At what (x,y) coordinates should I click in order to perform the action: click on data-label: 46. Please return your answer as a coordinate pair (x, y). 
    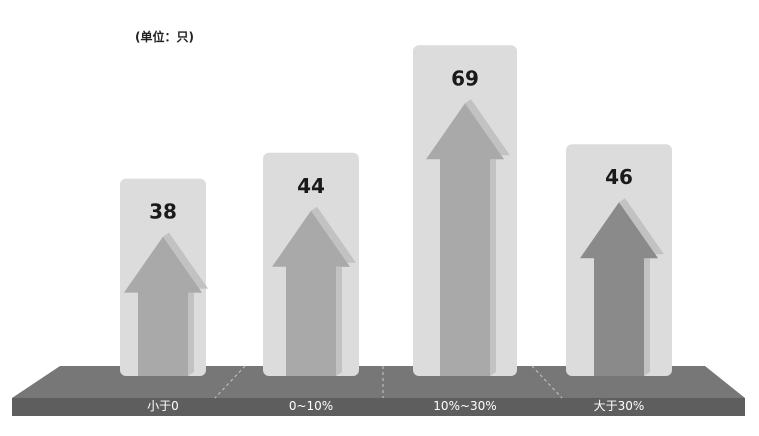
    Looking at the image, I should click on (619, 177).